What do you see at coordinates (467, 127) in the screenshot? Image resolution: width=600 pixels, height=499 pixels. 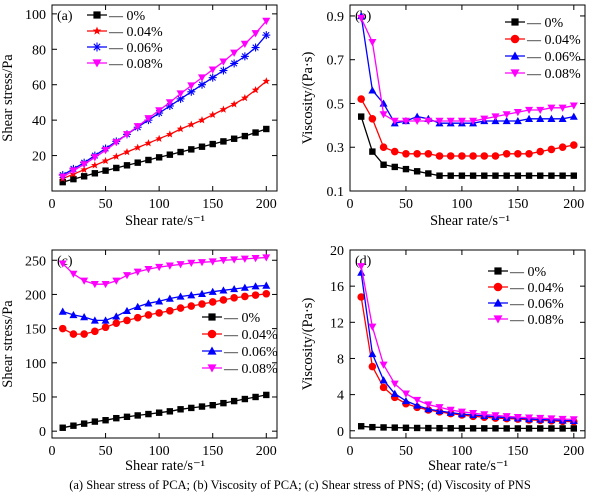 I see `series-0.04%` at bounding box center [467, 127].